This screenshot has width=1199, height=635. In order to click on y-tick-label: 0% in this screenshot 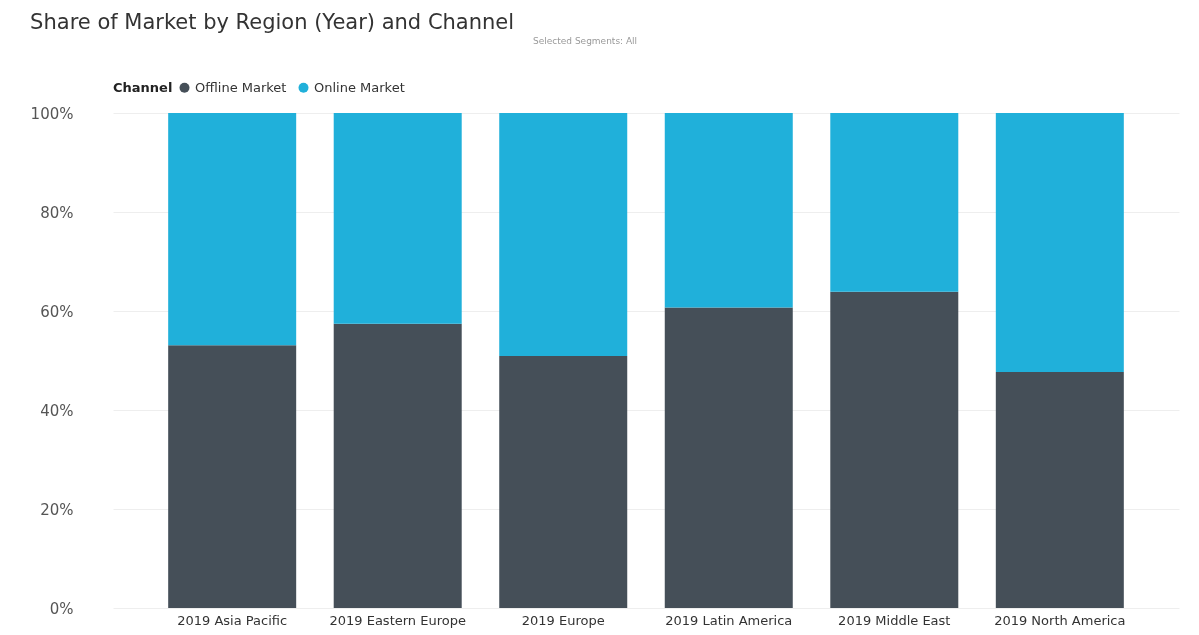, I will do `click(61, 608)`.